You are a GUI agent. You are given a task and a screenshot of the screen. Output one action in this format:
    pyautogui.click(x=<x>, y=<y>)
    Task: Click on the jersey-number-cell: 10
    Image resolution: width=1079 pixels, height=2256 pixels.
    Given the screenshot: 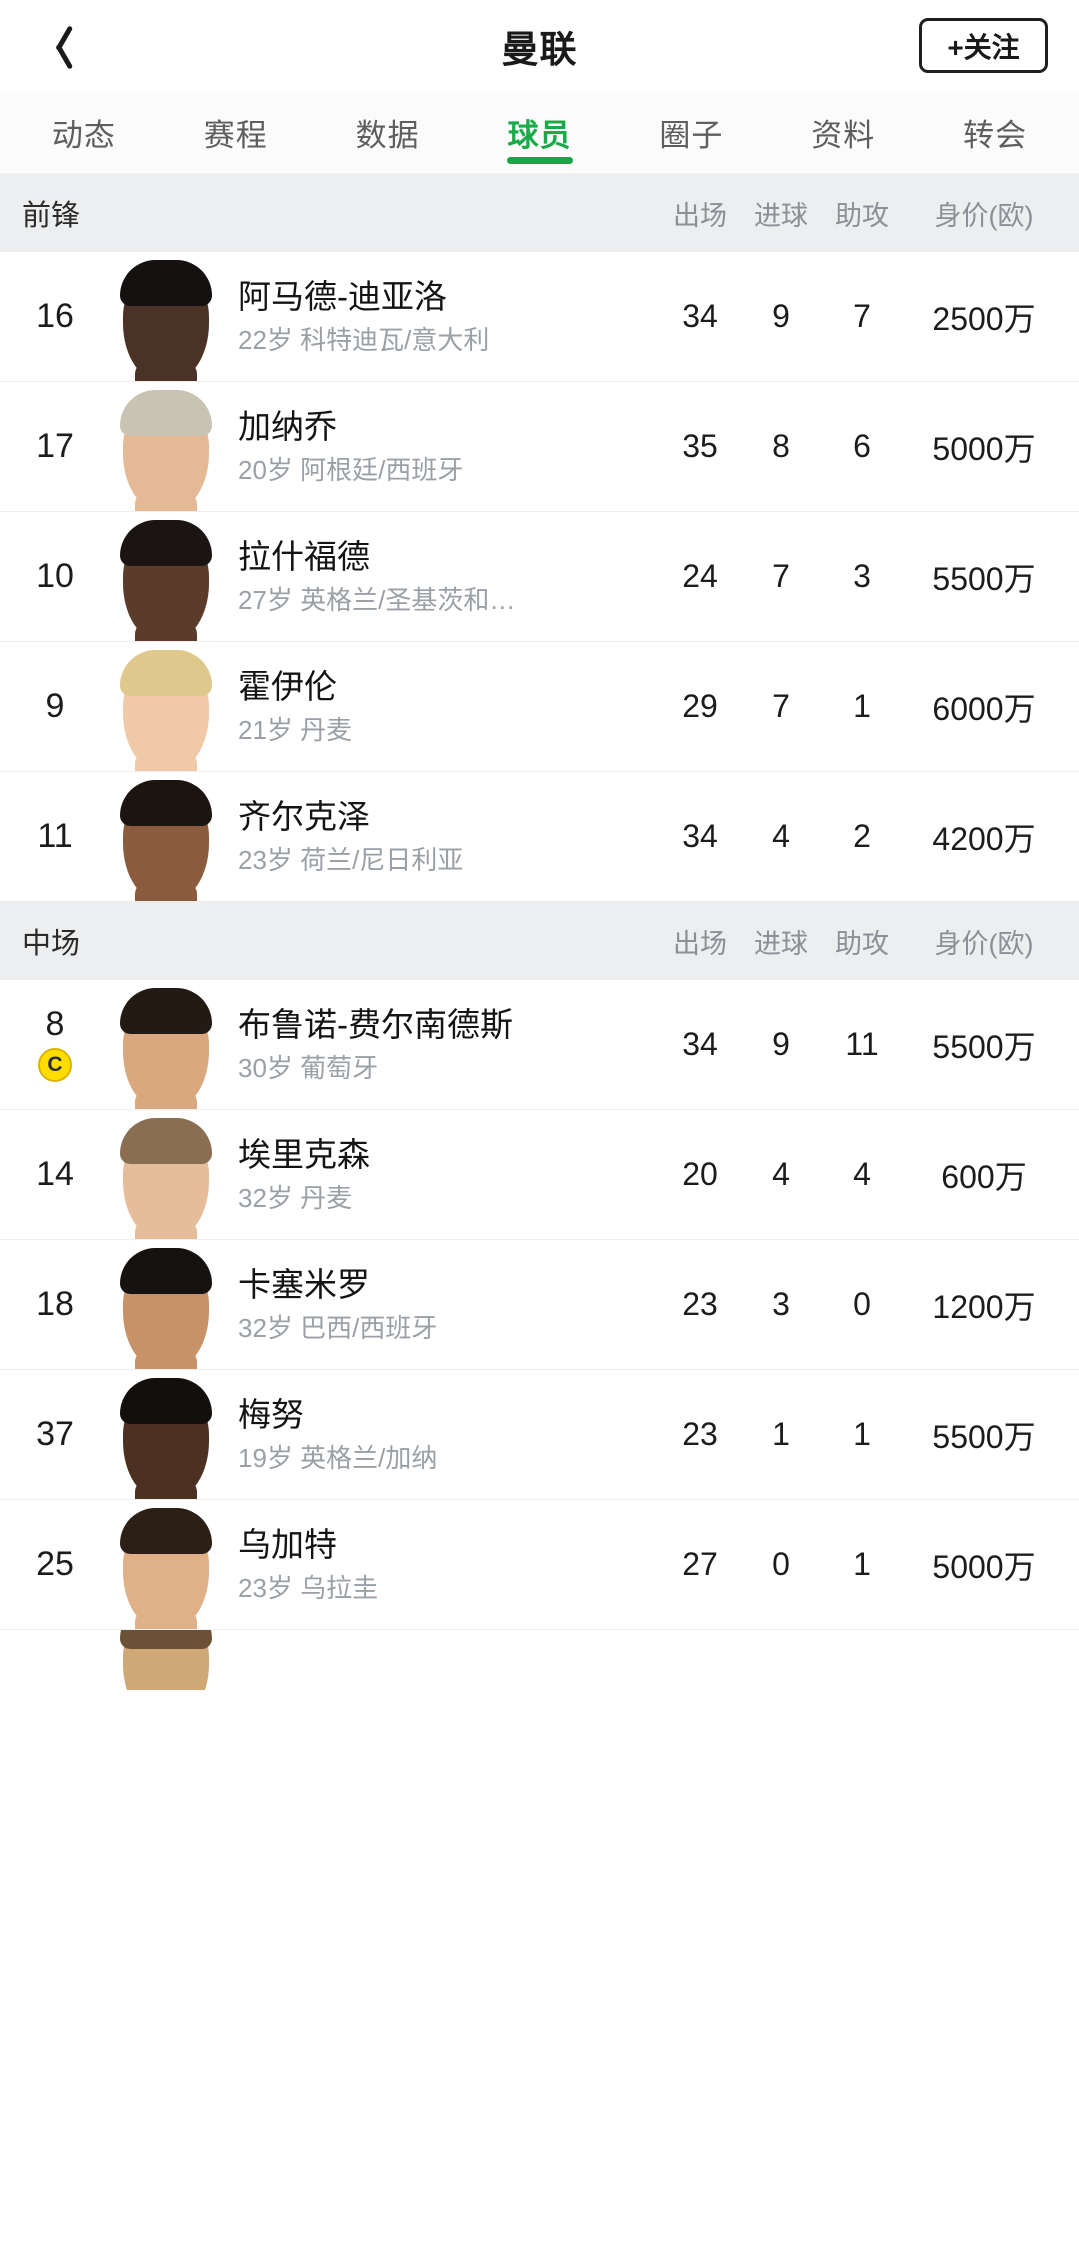 What is the action you would take?
    pyautogui.click(x=55, y=576)
    